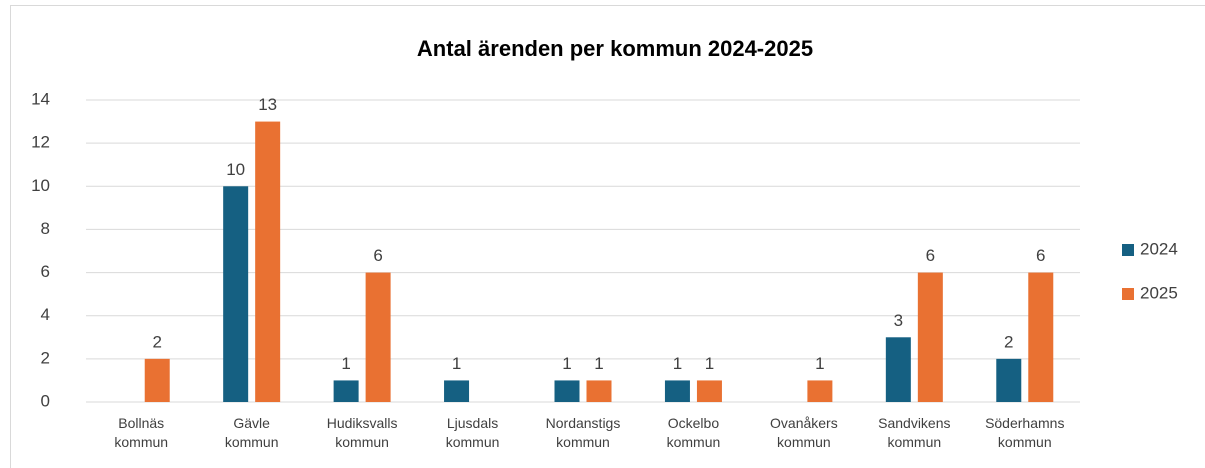  I want to click on x-tick-label: Ovanåkers kommun, so click(804, 432).